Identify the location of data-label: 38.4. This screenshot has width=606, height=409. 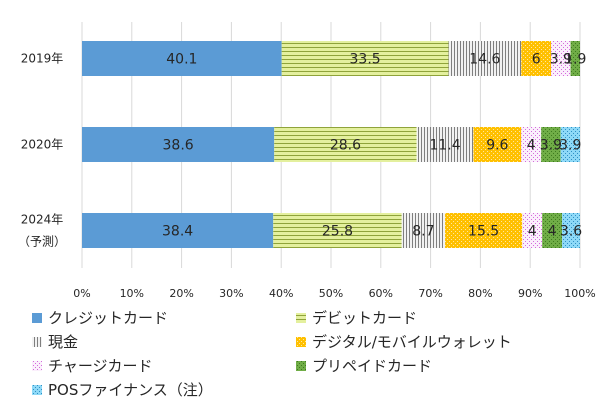
(177, 232).